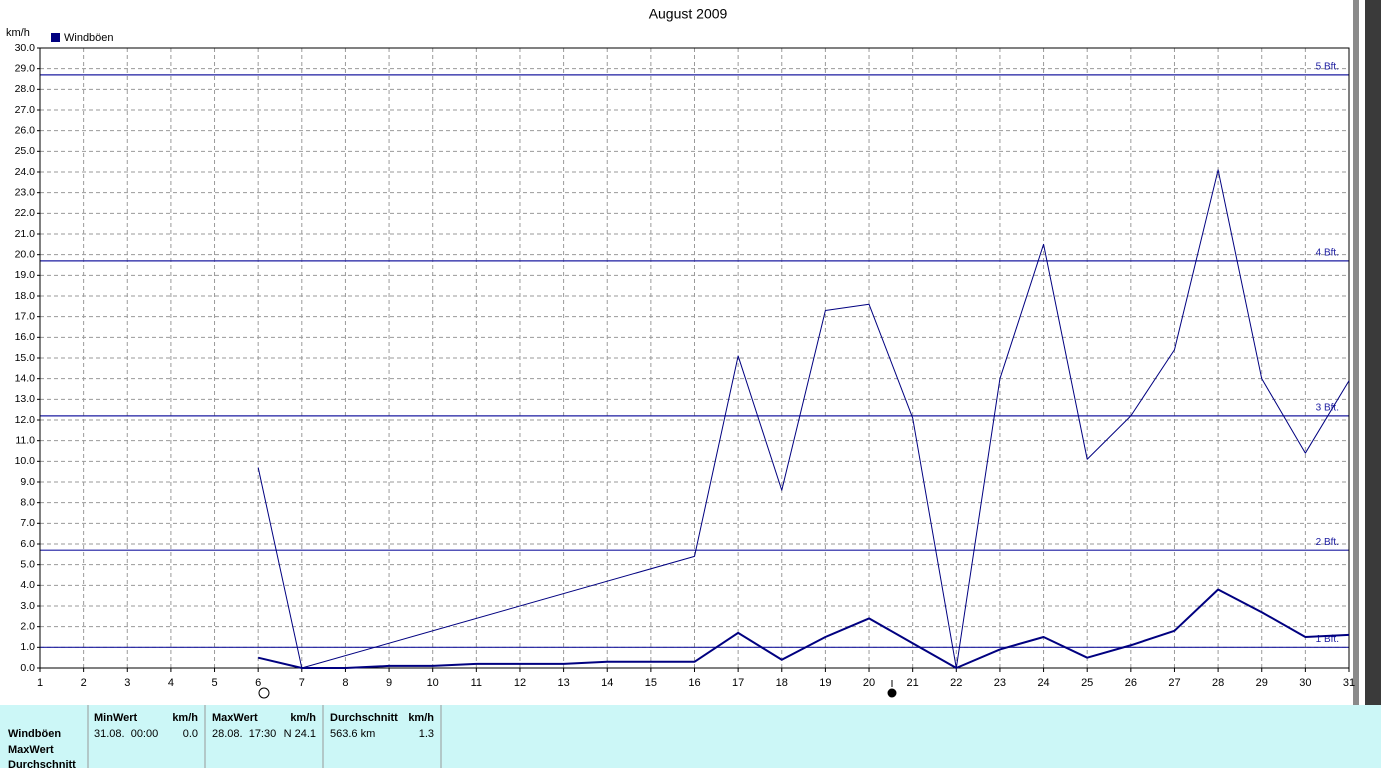 The height and width of the screenshot is (768, 1381). Describe the element at coordinates (27, 606) in the screenshot. I see `y-tick-label: 3.0` at that location.